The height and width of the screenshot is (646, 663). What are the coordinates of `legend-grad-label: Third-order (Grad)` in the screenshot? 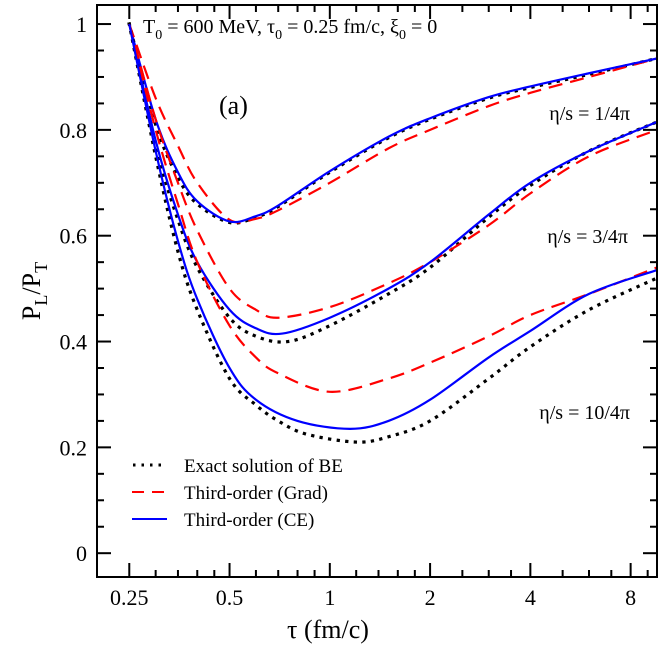 It's located at (256, 493).